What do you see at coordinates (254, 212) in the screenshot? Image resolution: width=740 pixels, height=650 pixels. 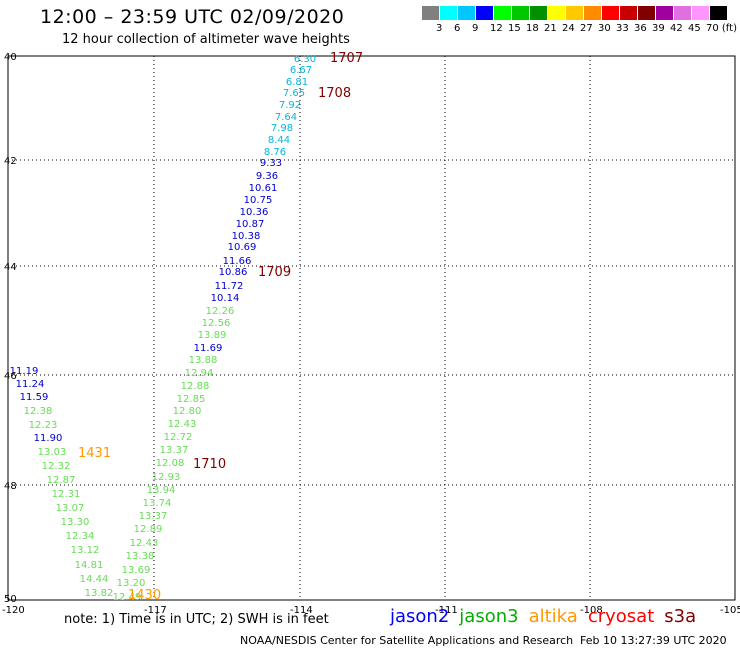 I see `wave-height-value: 10.36` at bounding box center [254, 212].